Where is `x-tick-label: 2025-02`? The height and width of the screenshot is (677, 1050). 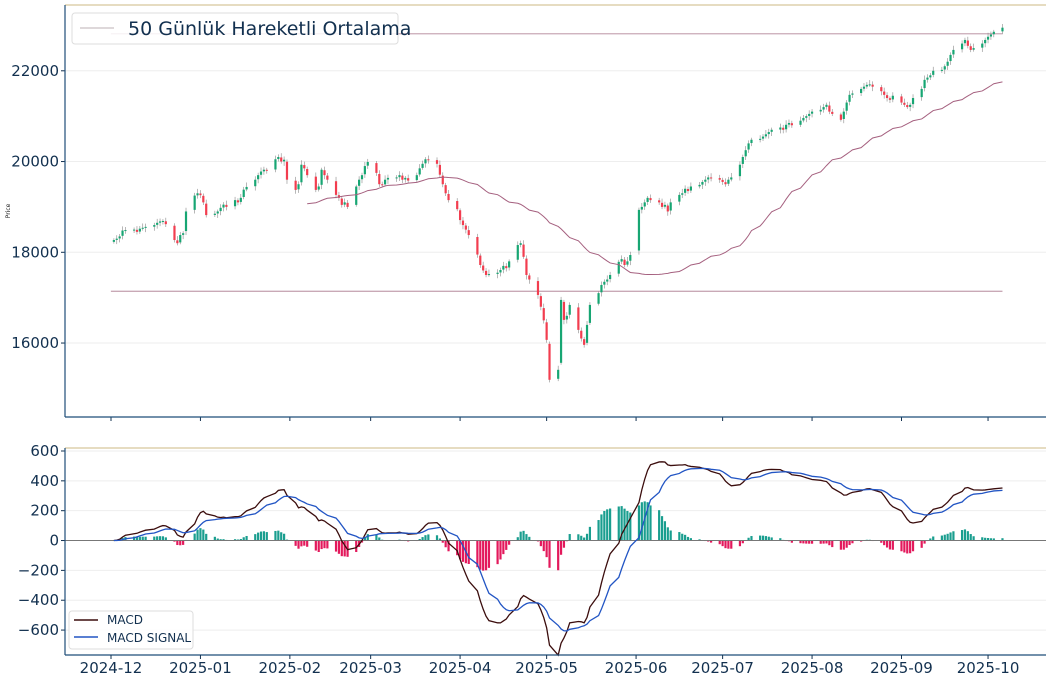
x-tick-label: 2025-02 is located at coordinates (290, 668).